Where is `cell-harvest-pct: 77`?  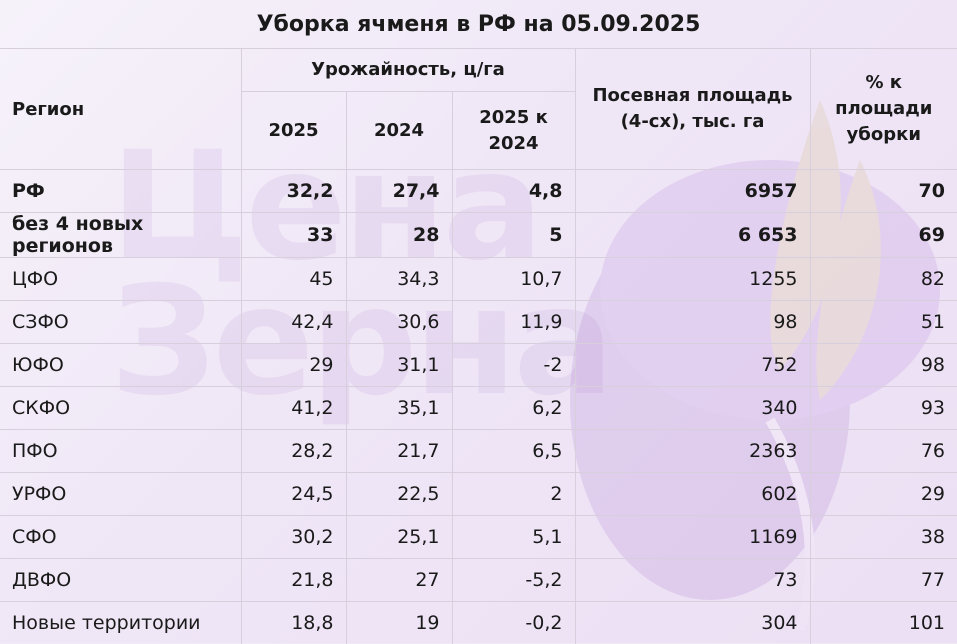 cell-harvest-pct: 77 is located at coordinates (883, 580).